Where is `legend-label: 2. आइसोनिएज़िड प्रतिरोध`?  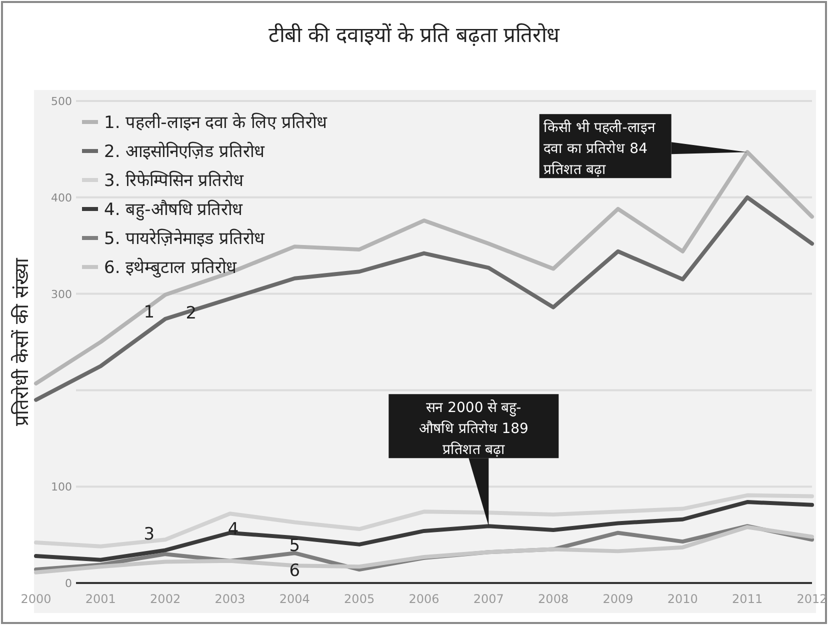 legend-label: 2. आइसोनिएज़िड प्रतिरोध is located at coordinates (185, 151).